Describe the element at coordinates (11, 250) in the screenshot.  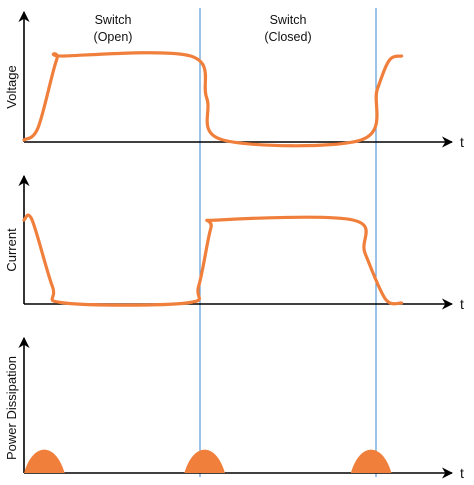
I see `current-axis-label: Current` at that location.